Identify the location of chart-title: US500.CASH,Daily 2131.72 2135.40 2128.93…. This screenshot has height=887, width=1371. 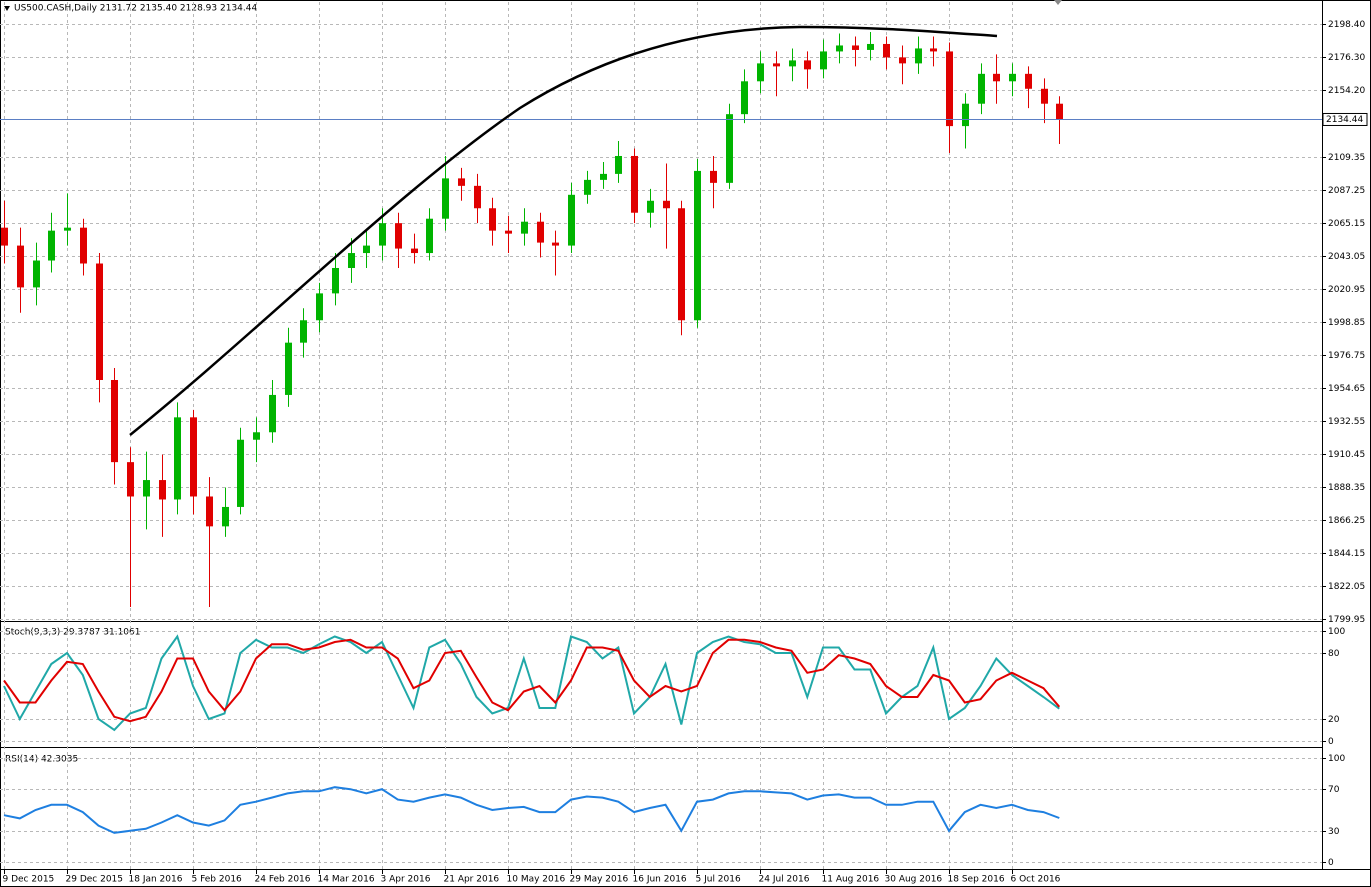
(135, 9).